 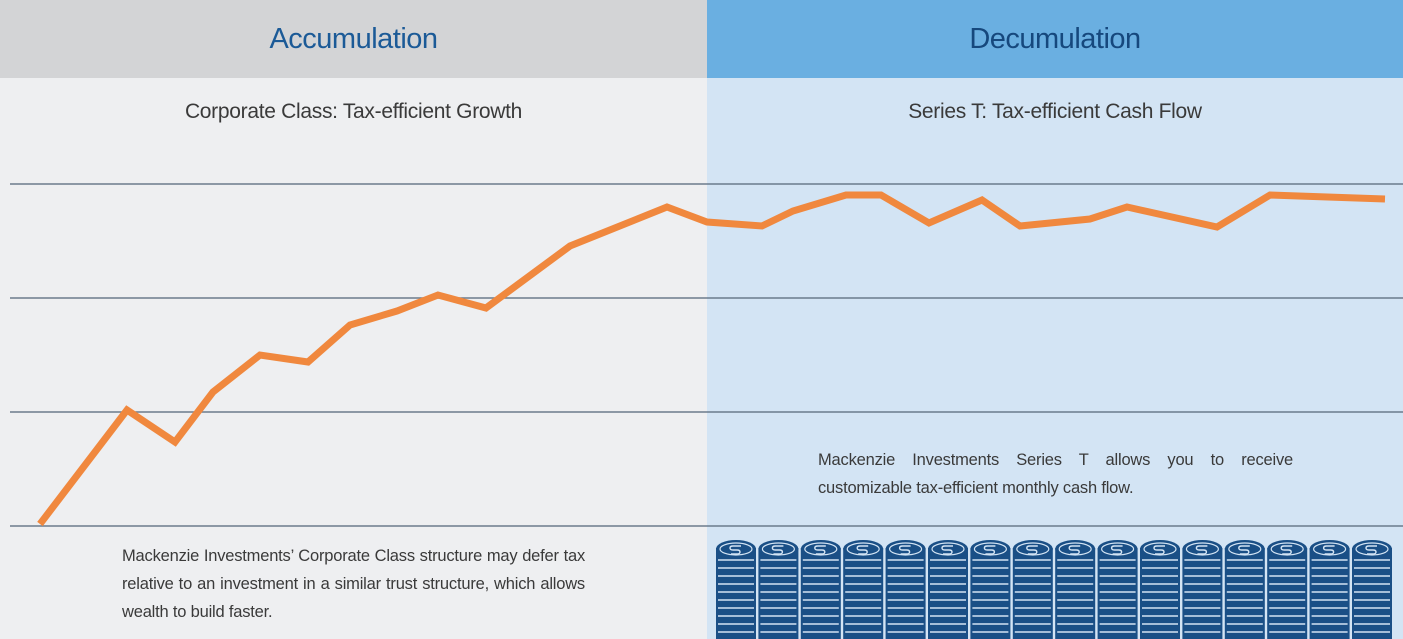 I want to click on left-header-bar, so click(x=353, y=39).